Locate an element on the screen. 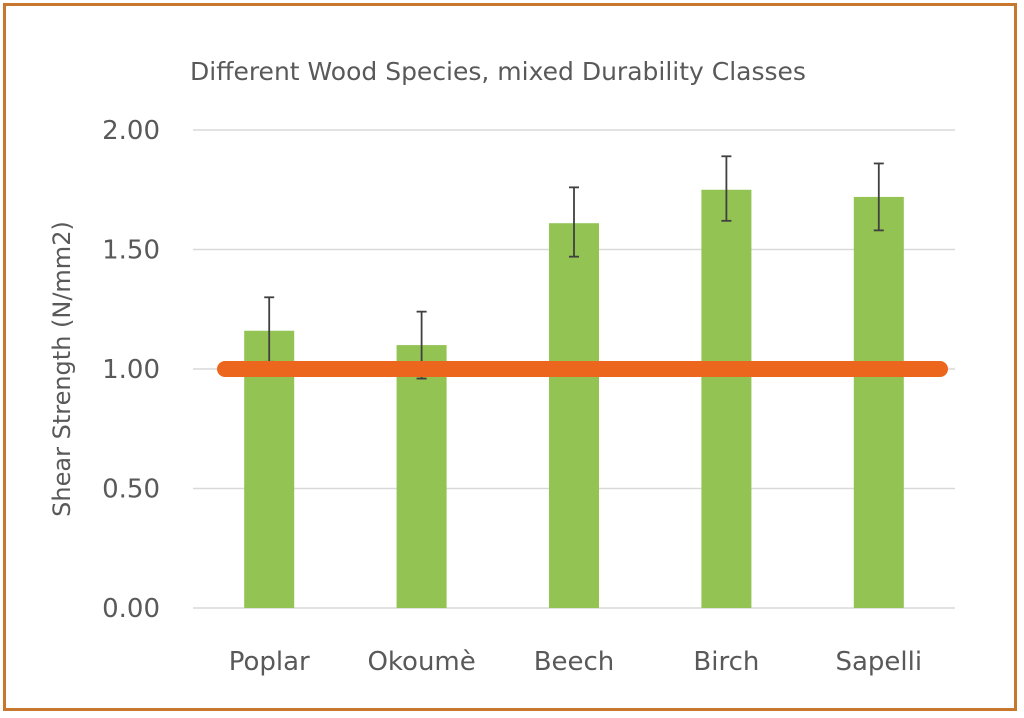 The width and height of the screenshot is (1024, 718). x-tick-label: Birch is located at coordinates (726, 662).